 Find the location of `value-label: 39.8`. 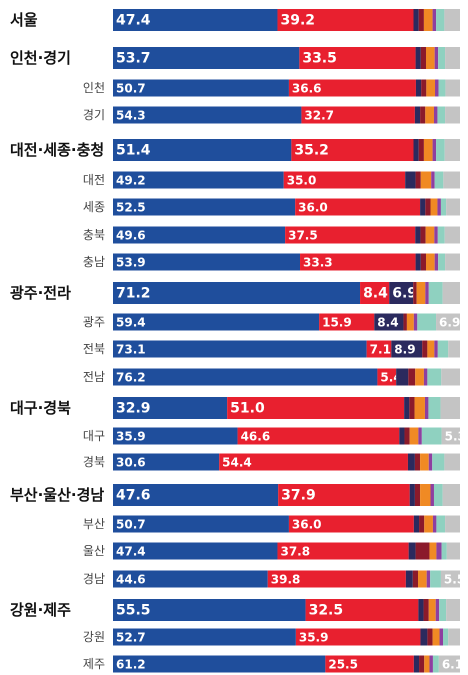

value-label: 39.8 is located at coordinates (286, 580).